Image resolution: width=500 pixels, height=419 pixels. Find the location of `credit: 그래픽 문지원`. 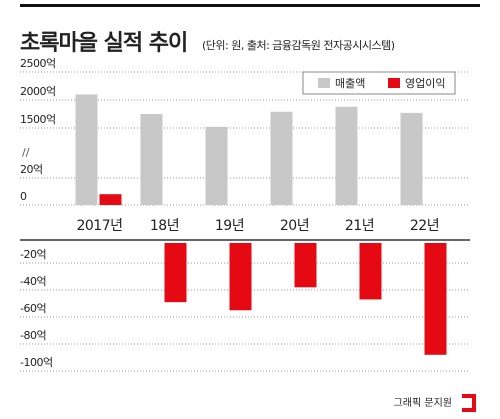

credit: 그래픽 문지원 is located at coordinates (423, 403).